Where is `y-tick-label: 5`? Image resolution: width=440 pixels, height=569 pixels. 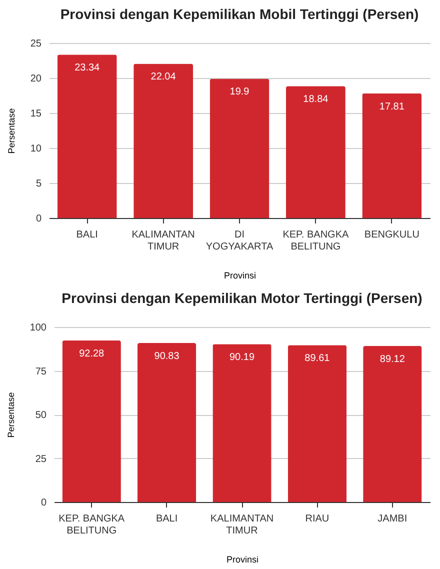
y-tick-label: 5 is located at coordinates (39, 184).